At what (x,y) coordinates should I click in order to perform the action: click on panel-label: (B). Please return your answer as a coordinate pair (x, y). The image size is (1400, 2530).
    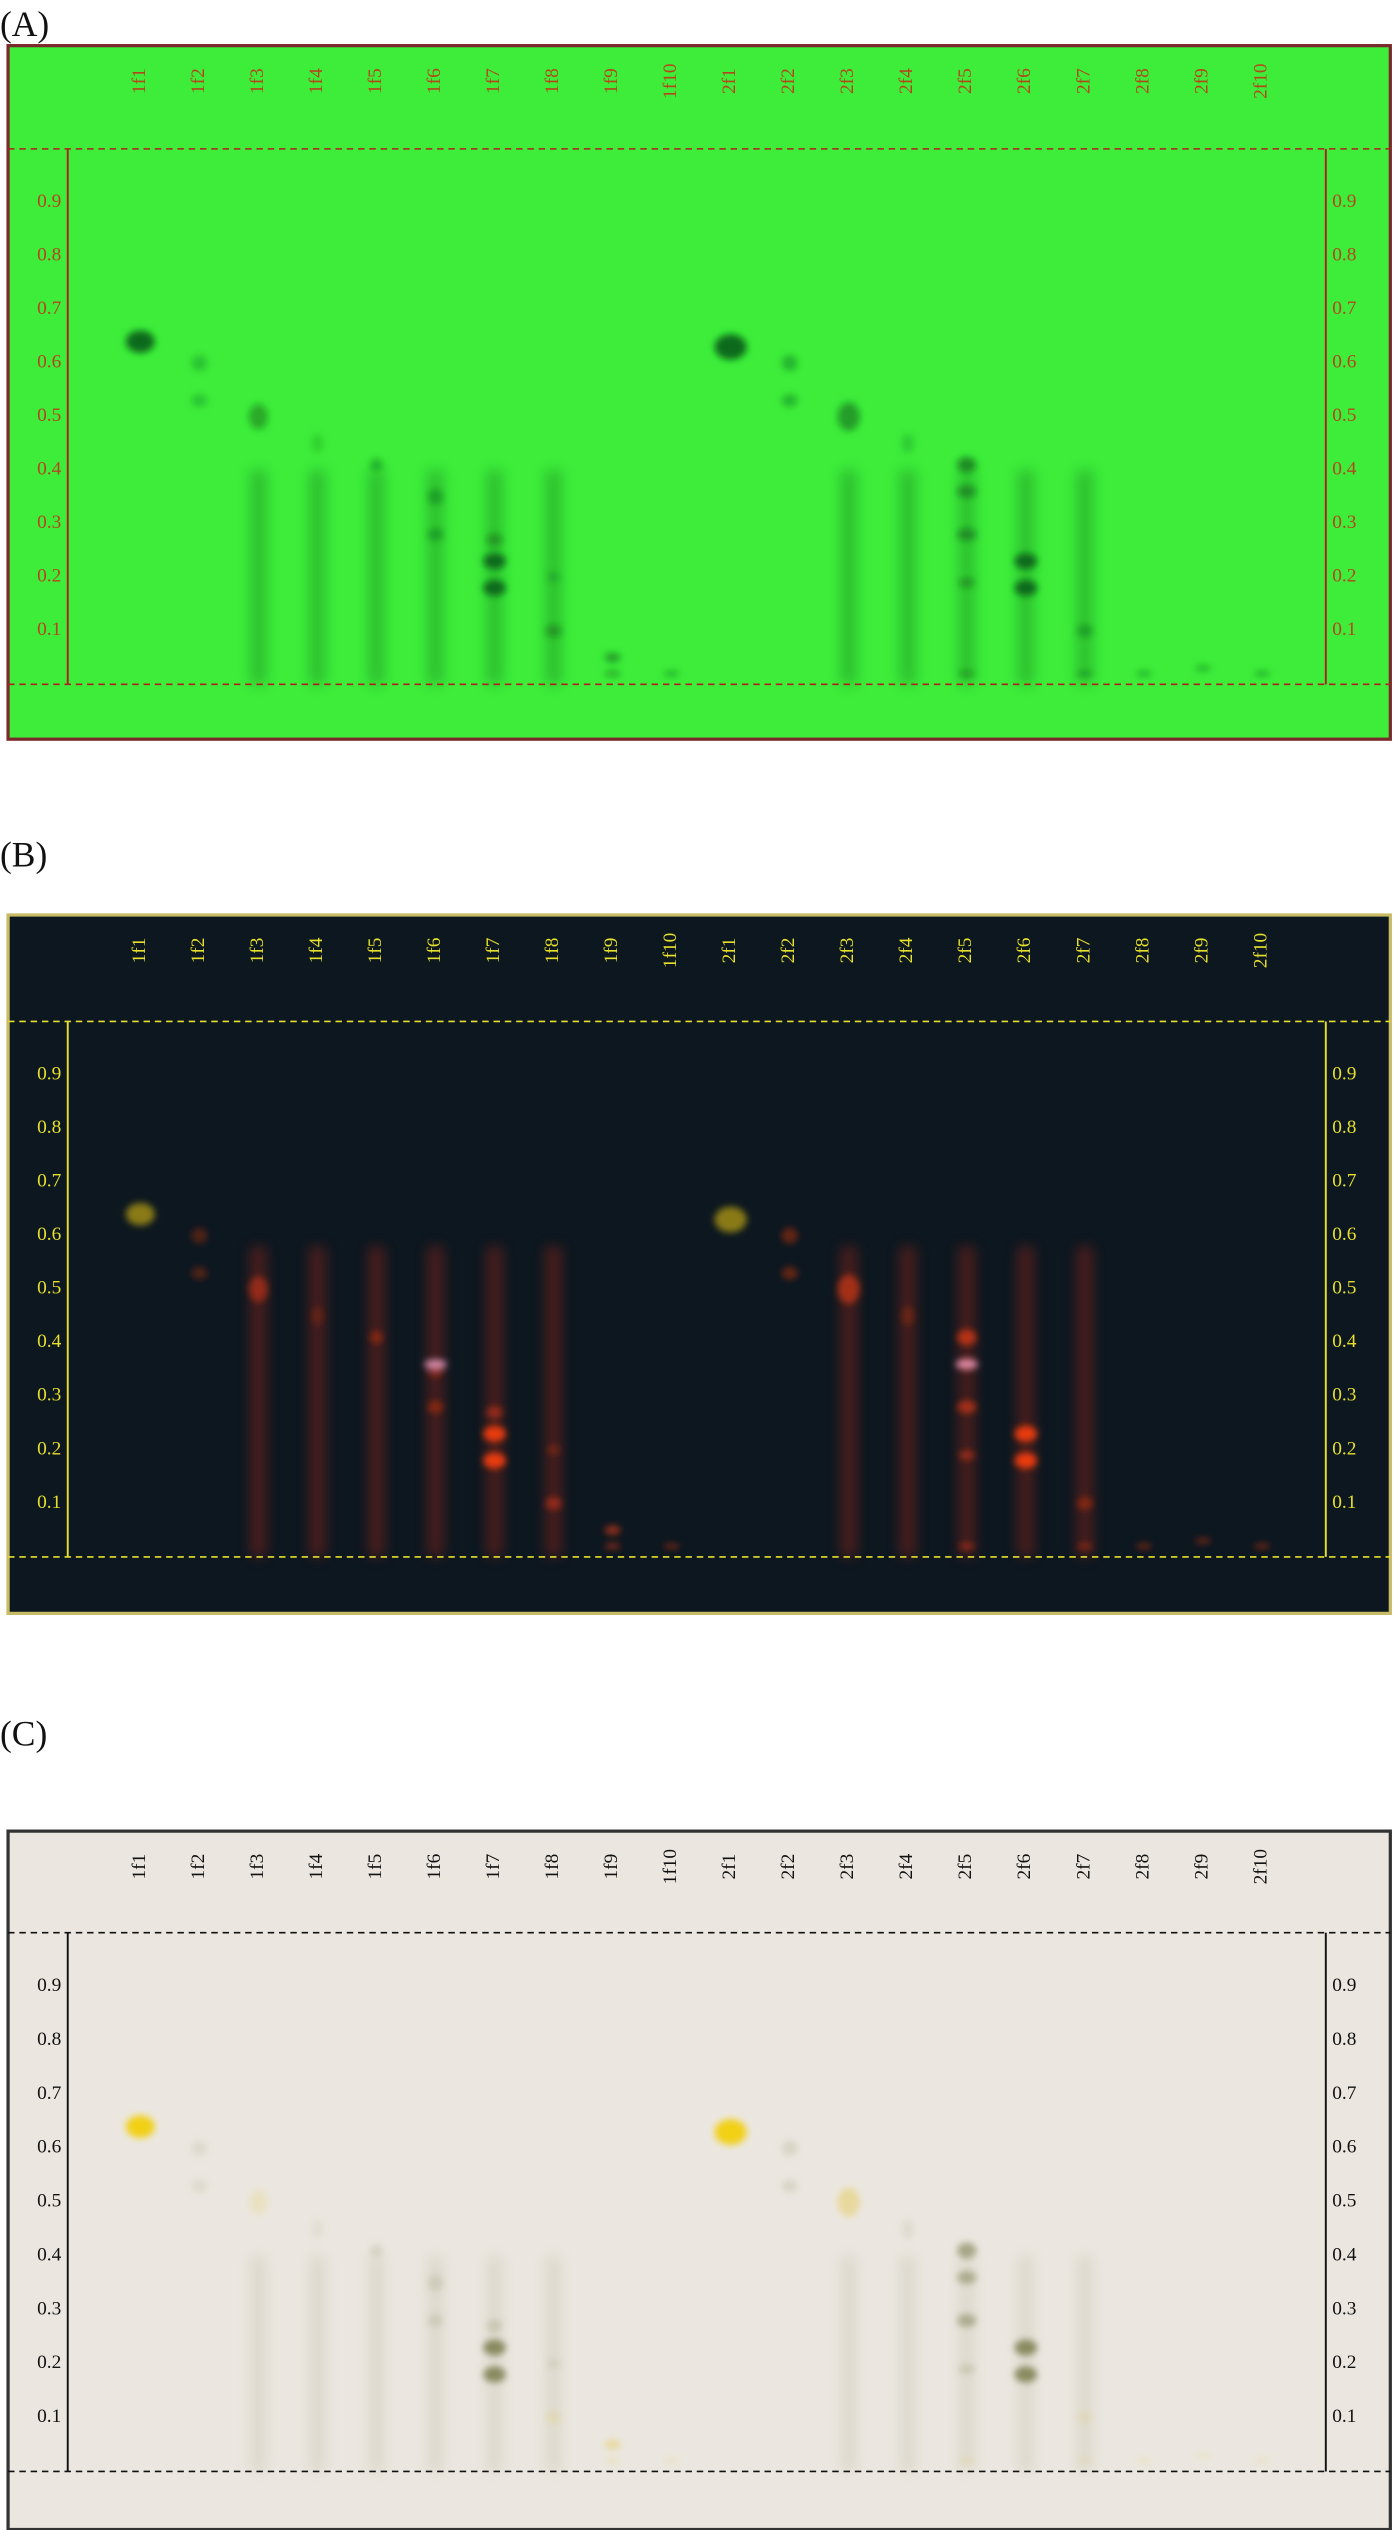
    Looking at the image, I should click on (23, 855).